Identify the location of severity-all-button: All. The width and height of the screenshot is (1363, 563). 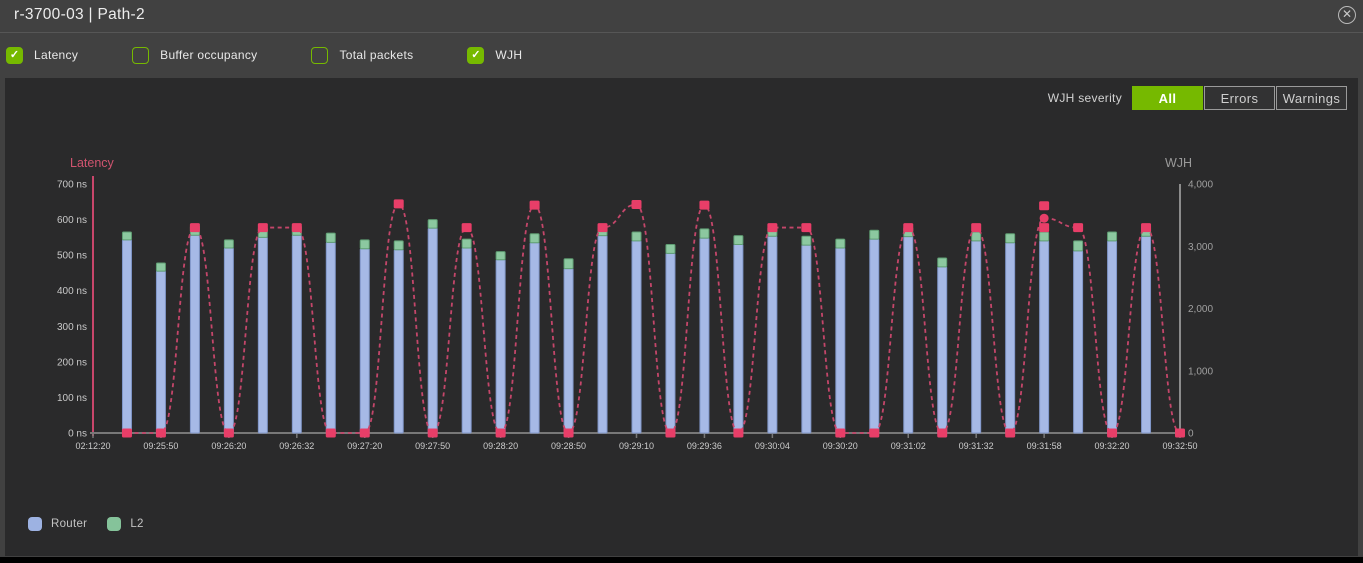
(1167, 98).